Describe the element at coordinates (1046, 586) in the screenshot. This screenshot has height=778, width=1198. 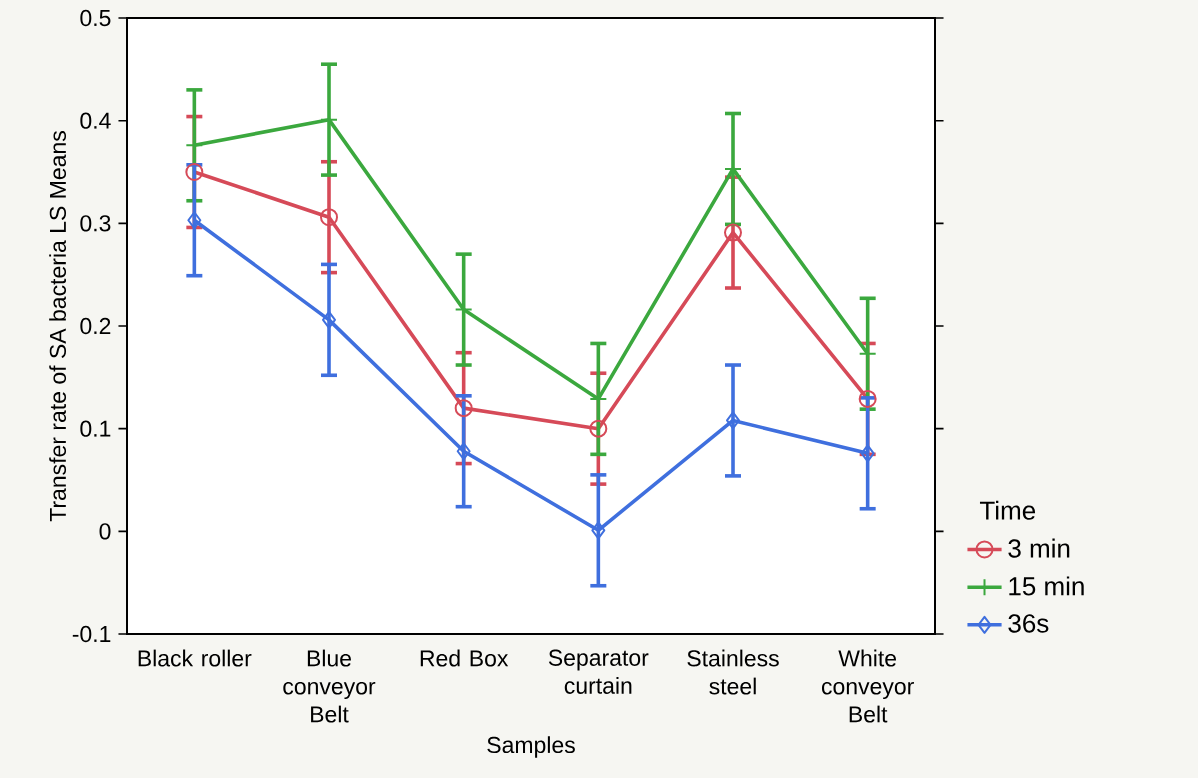
I see `legend-label: 15 min` at that location.